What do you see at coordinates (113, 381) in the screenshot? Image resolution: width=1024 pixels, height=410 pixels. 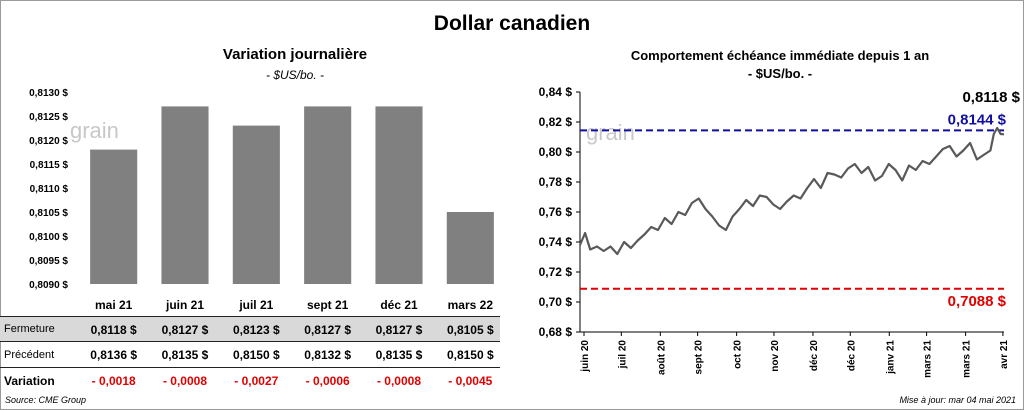 I see `table-cell: - 0,0018` at bounding box center [113, 381].